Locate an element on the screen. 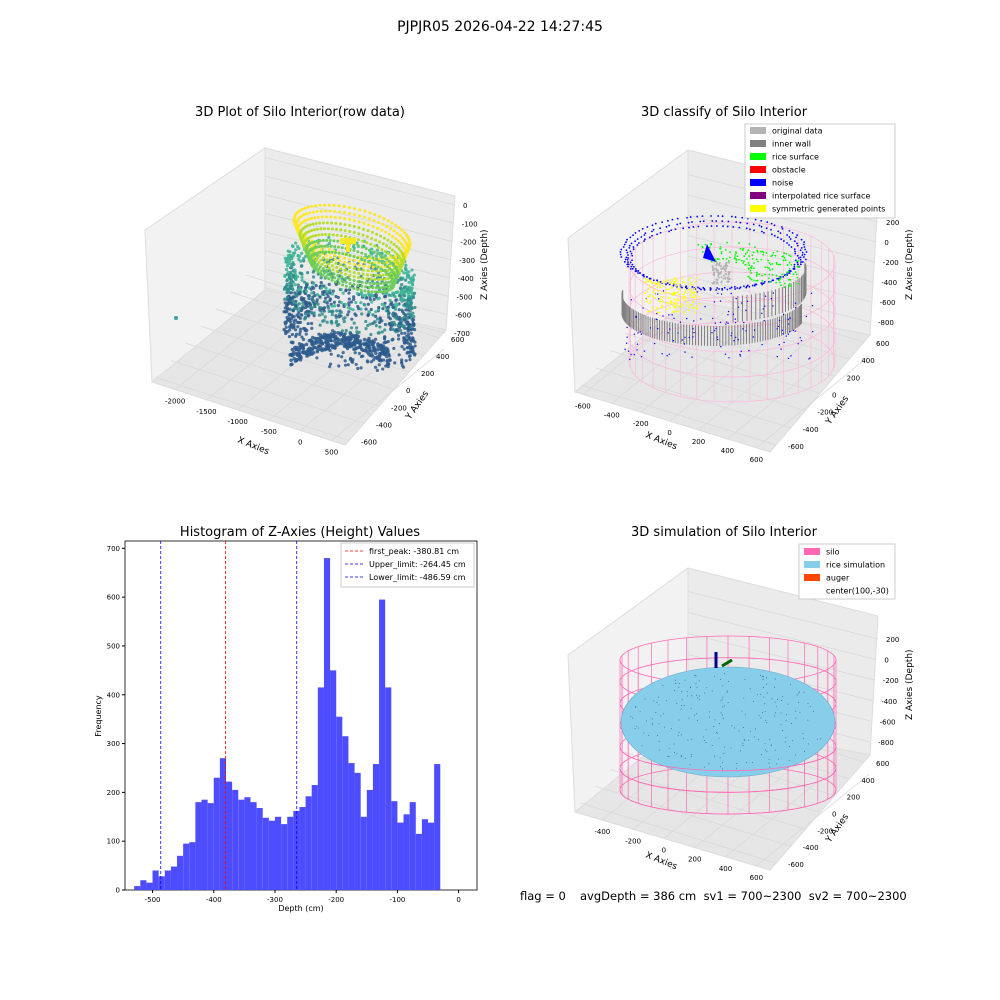 The image size is (1000, 1000). z-tick-label: -700 is located at coordinates (462, 334).